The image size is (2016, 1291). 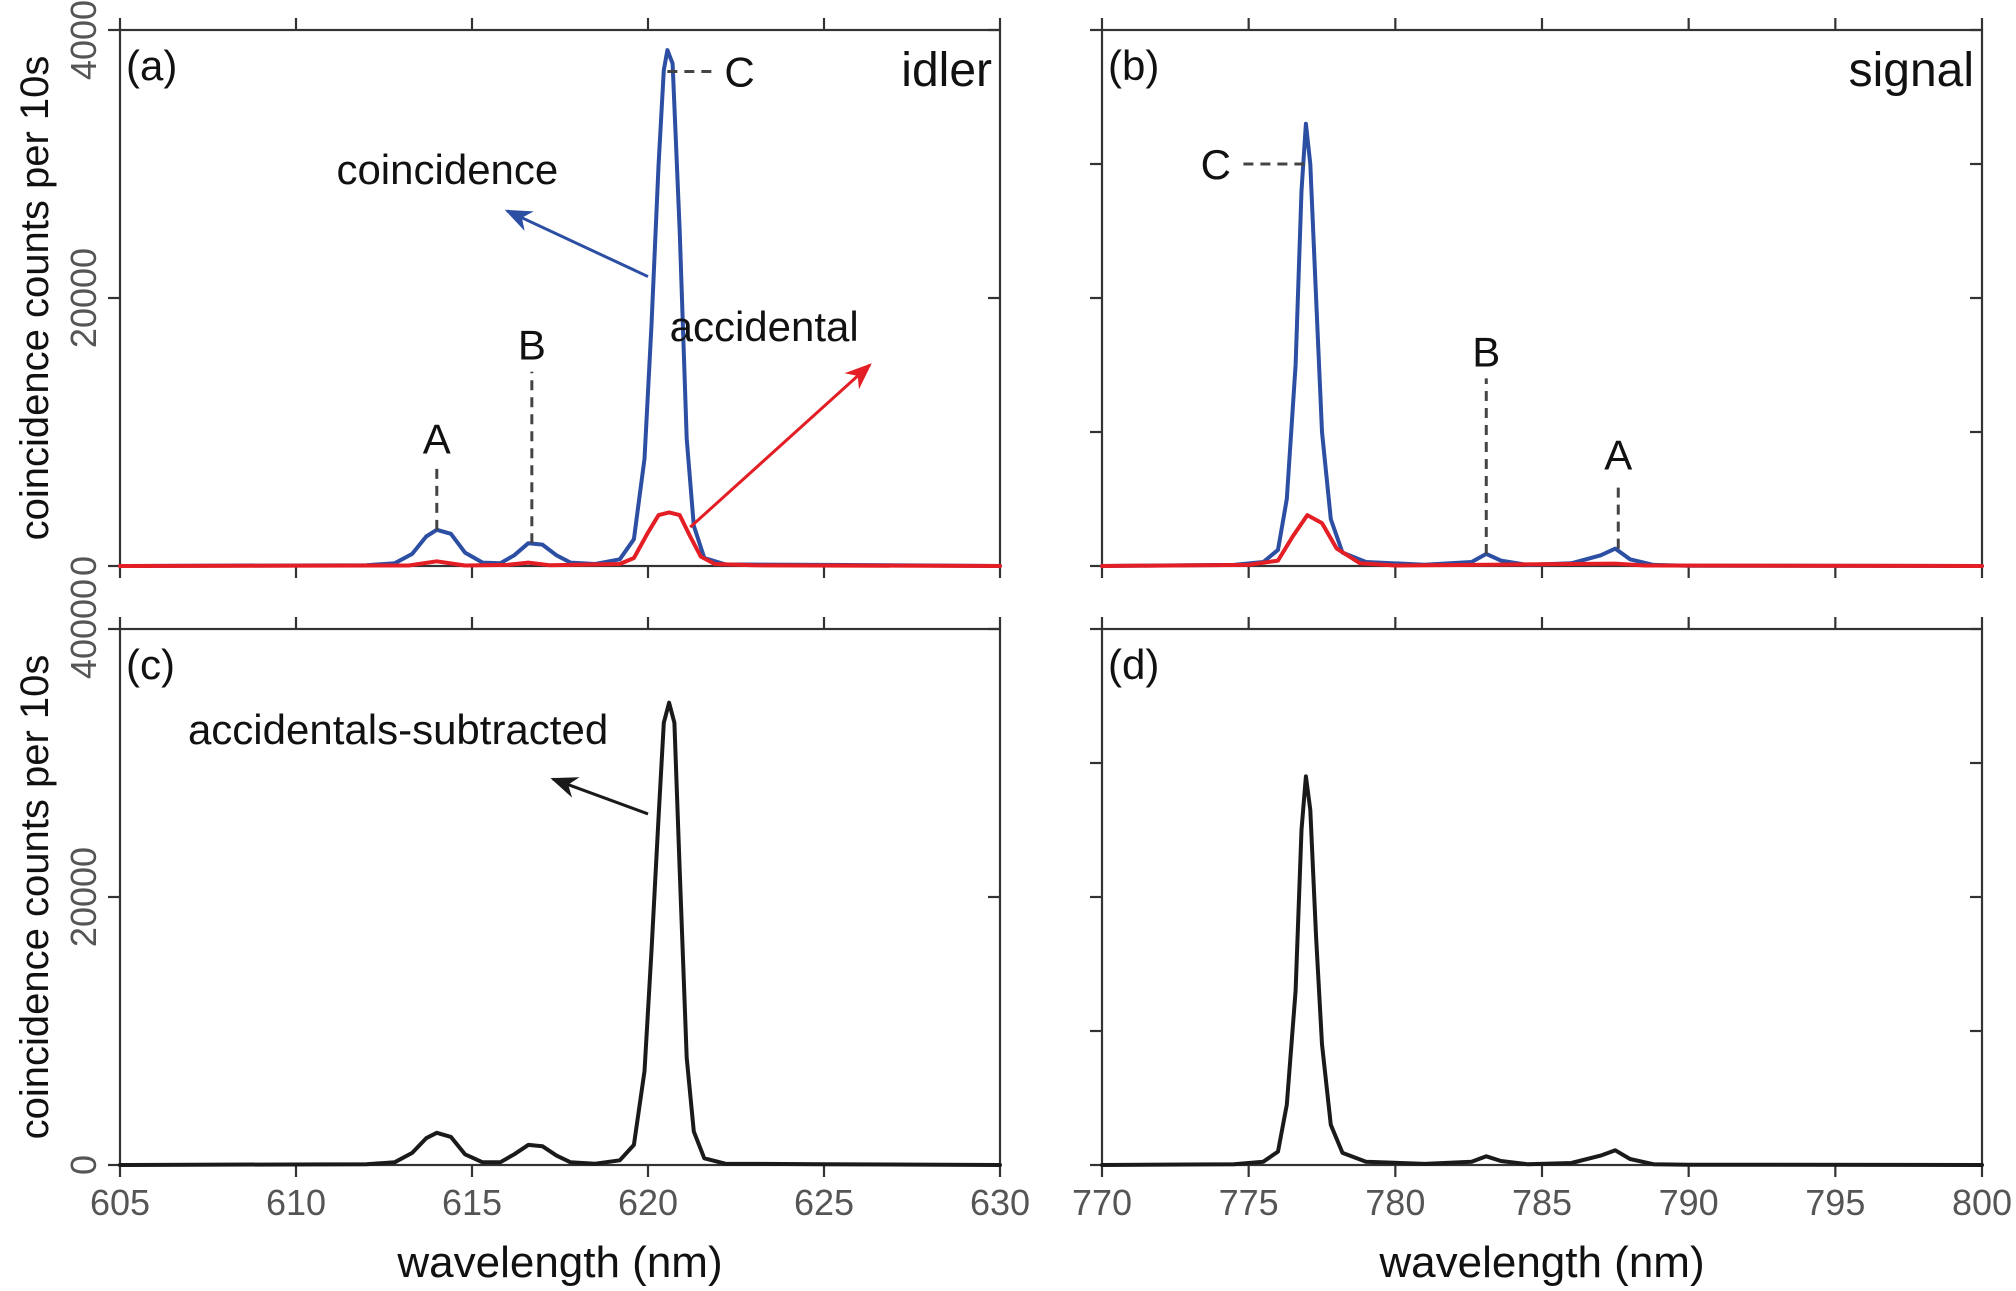 I want to click on x-tick-label: 770, so click(x=1102, y=1202).